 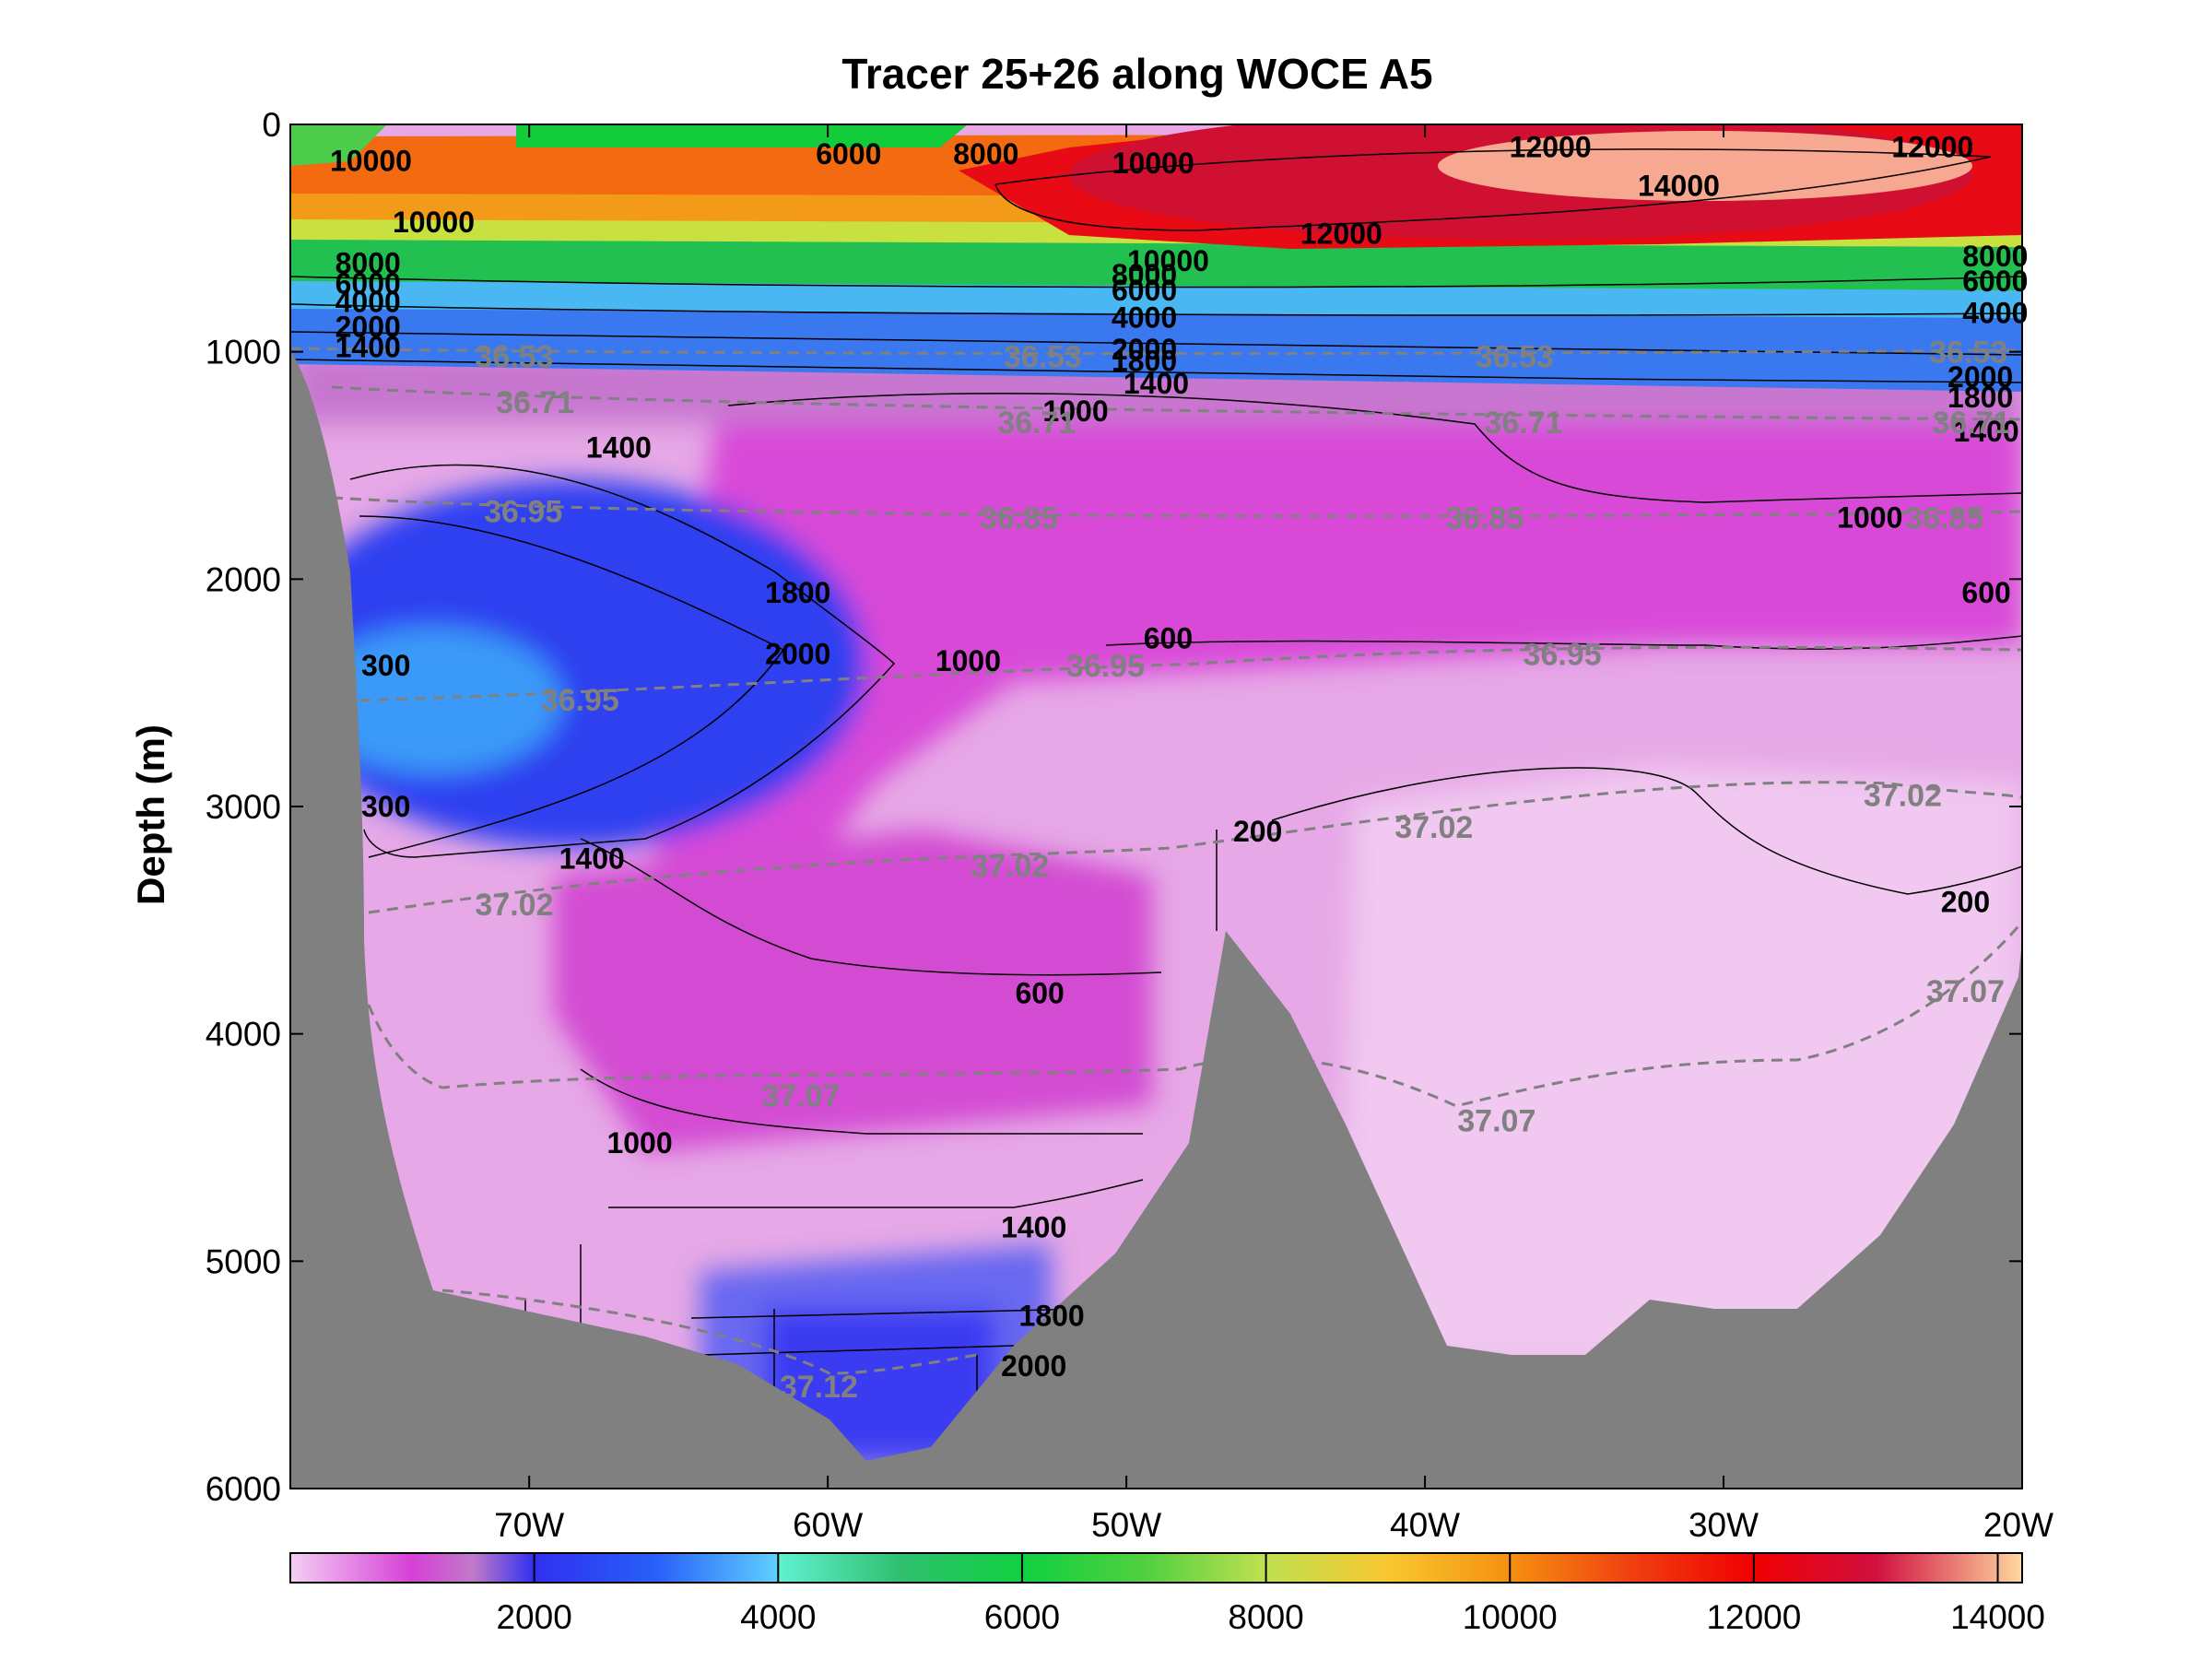 I want to click on salinity-label: 37.12, so click(x=819, y=1387).